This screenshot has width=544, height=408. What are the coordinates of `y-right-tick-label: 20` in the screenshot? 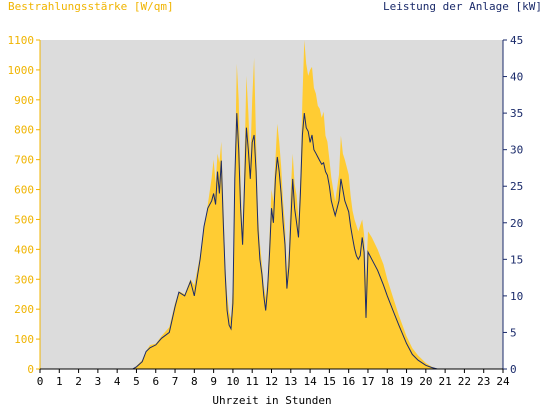 It's located at (516, 223).